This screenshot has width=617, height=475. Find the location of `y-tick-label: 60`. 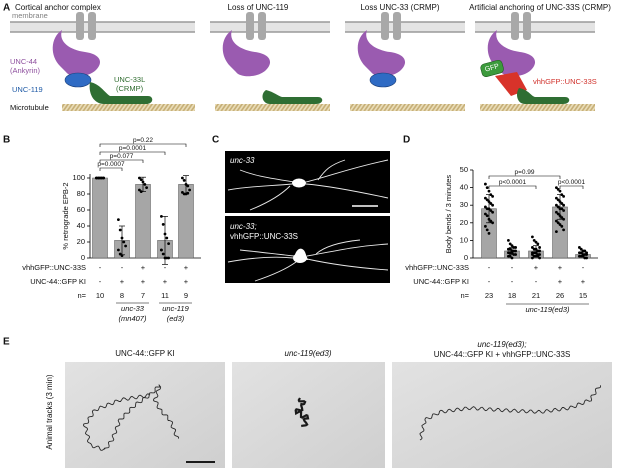

y-tick-label: 60 is located at coordinates (81, 209).